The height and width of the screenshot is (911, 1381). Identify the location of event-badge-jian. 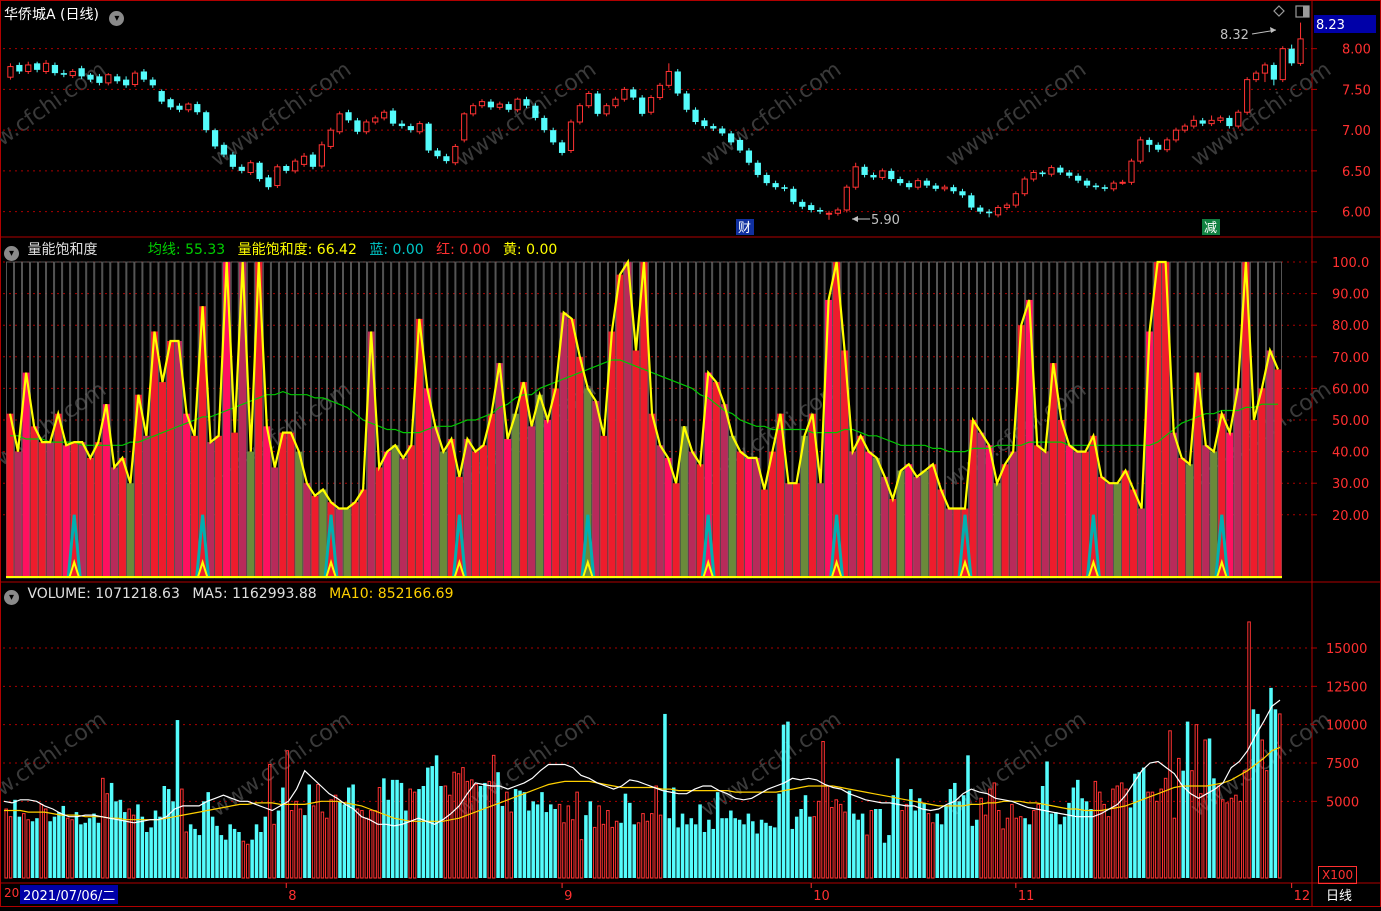
(1211, 227).